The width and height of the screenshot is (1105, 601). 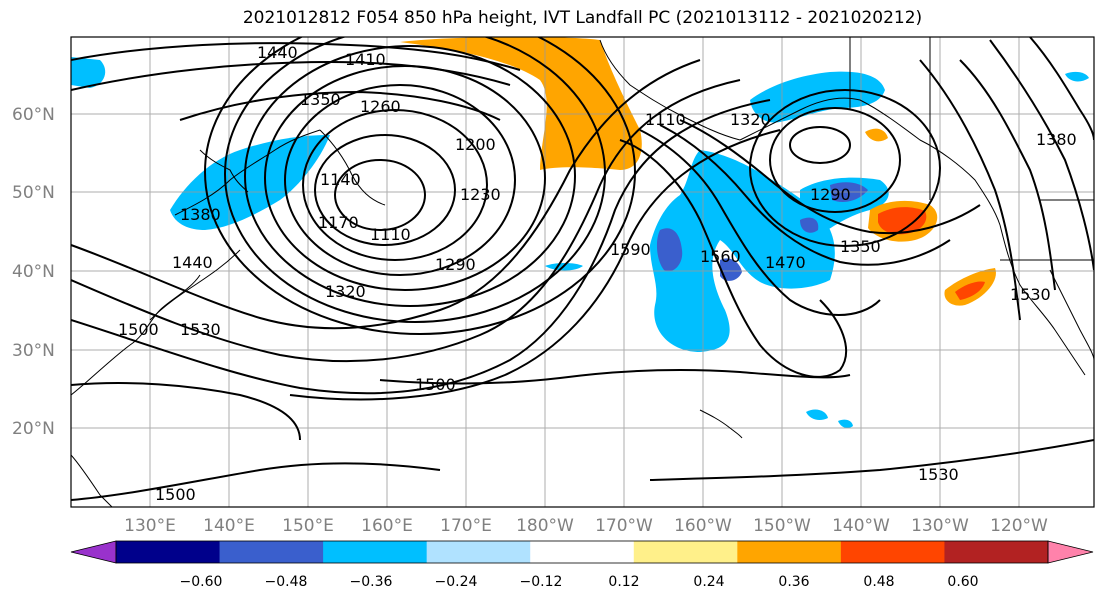 I want to click on lon-label: 130°W, so click(x=940, y=526).